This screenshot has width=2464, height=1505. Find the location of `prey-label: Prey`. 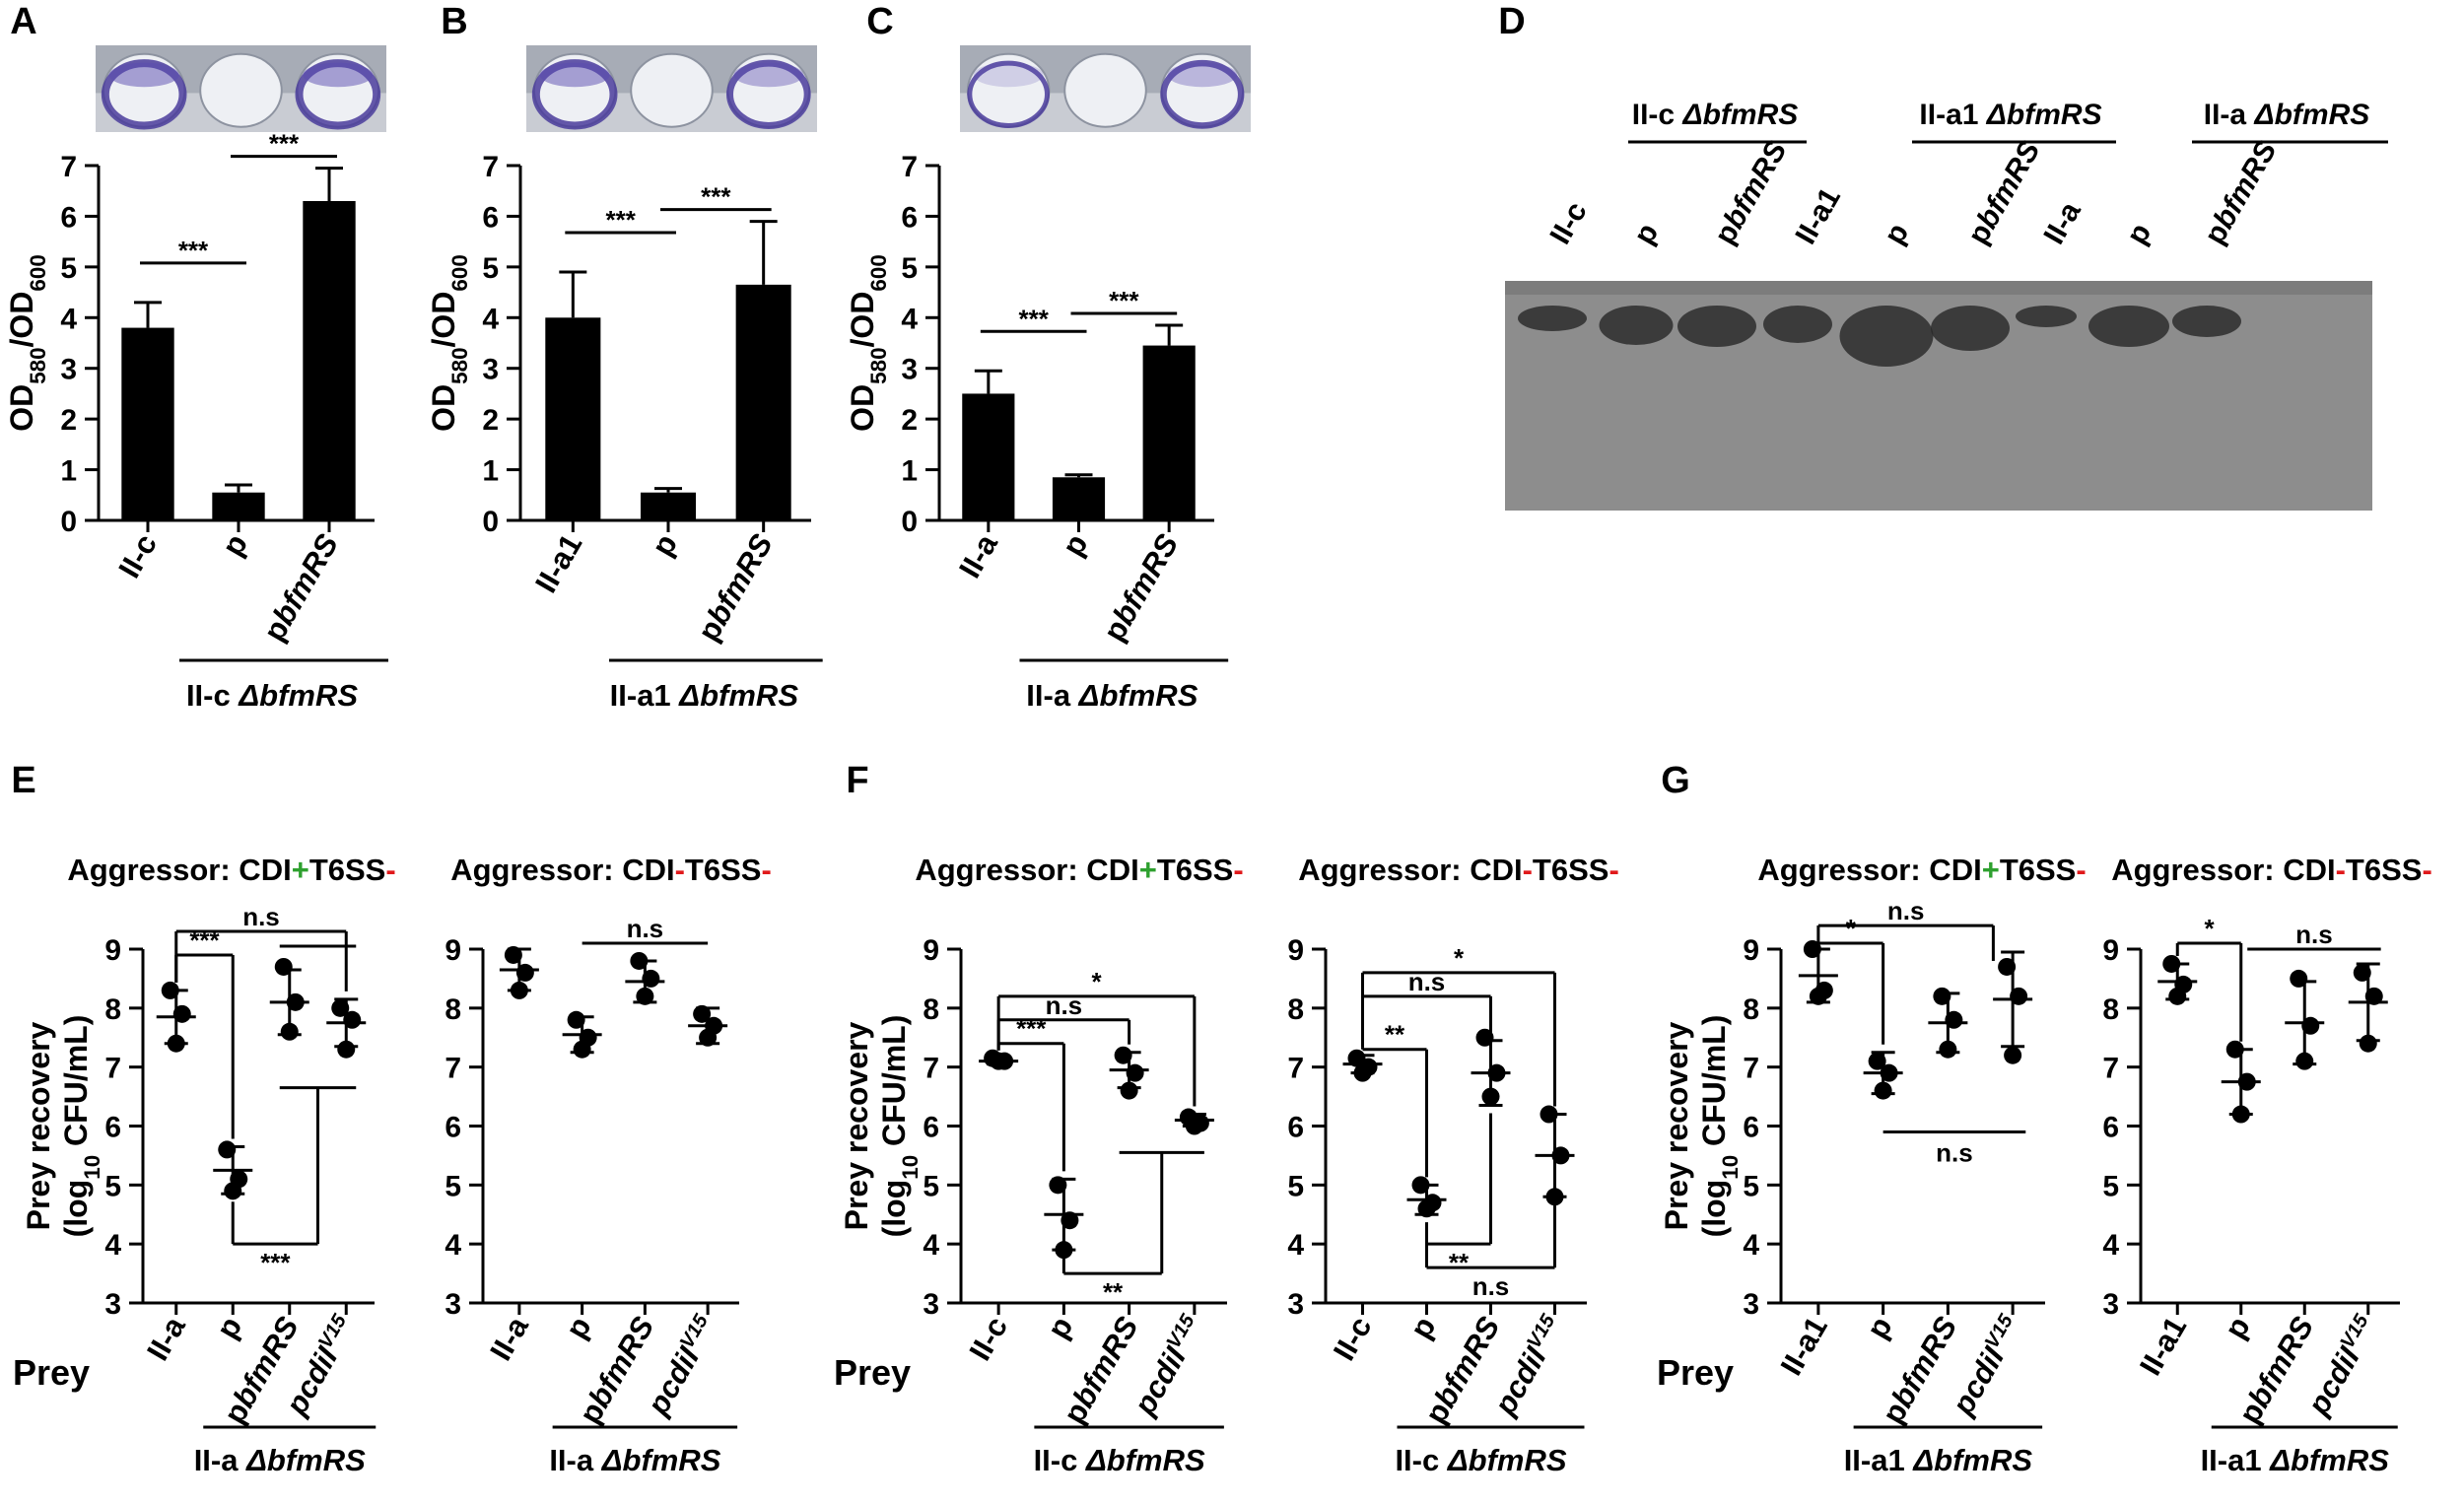

prey-label: Prey is located at coordinates (1695, 1372).